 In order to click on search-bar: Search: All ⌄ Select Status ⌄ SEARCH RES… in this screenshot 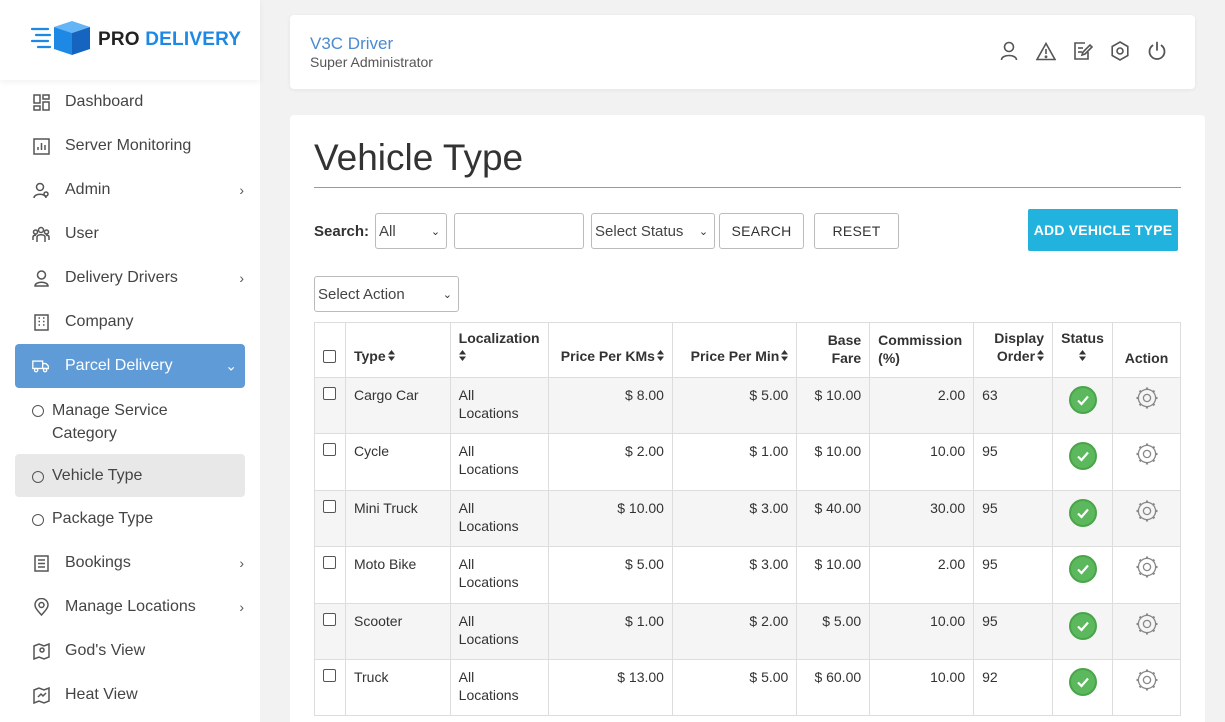, I will do `click(607, 231)`.